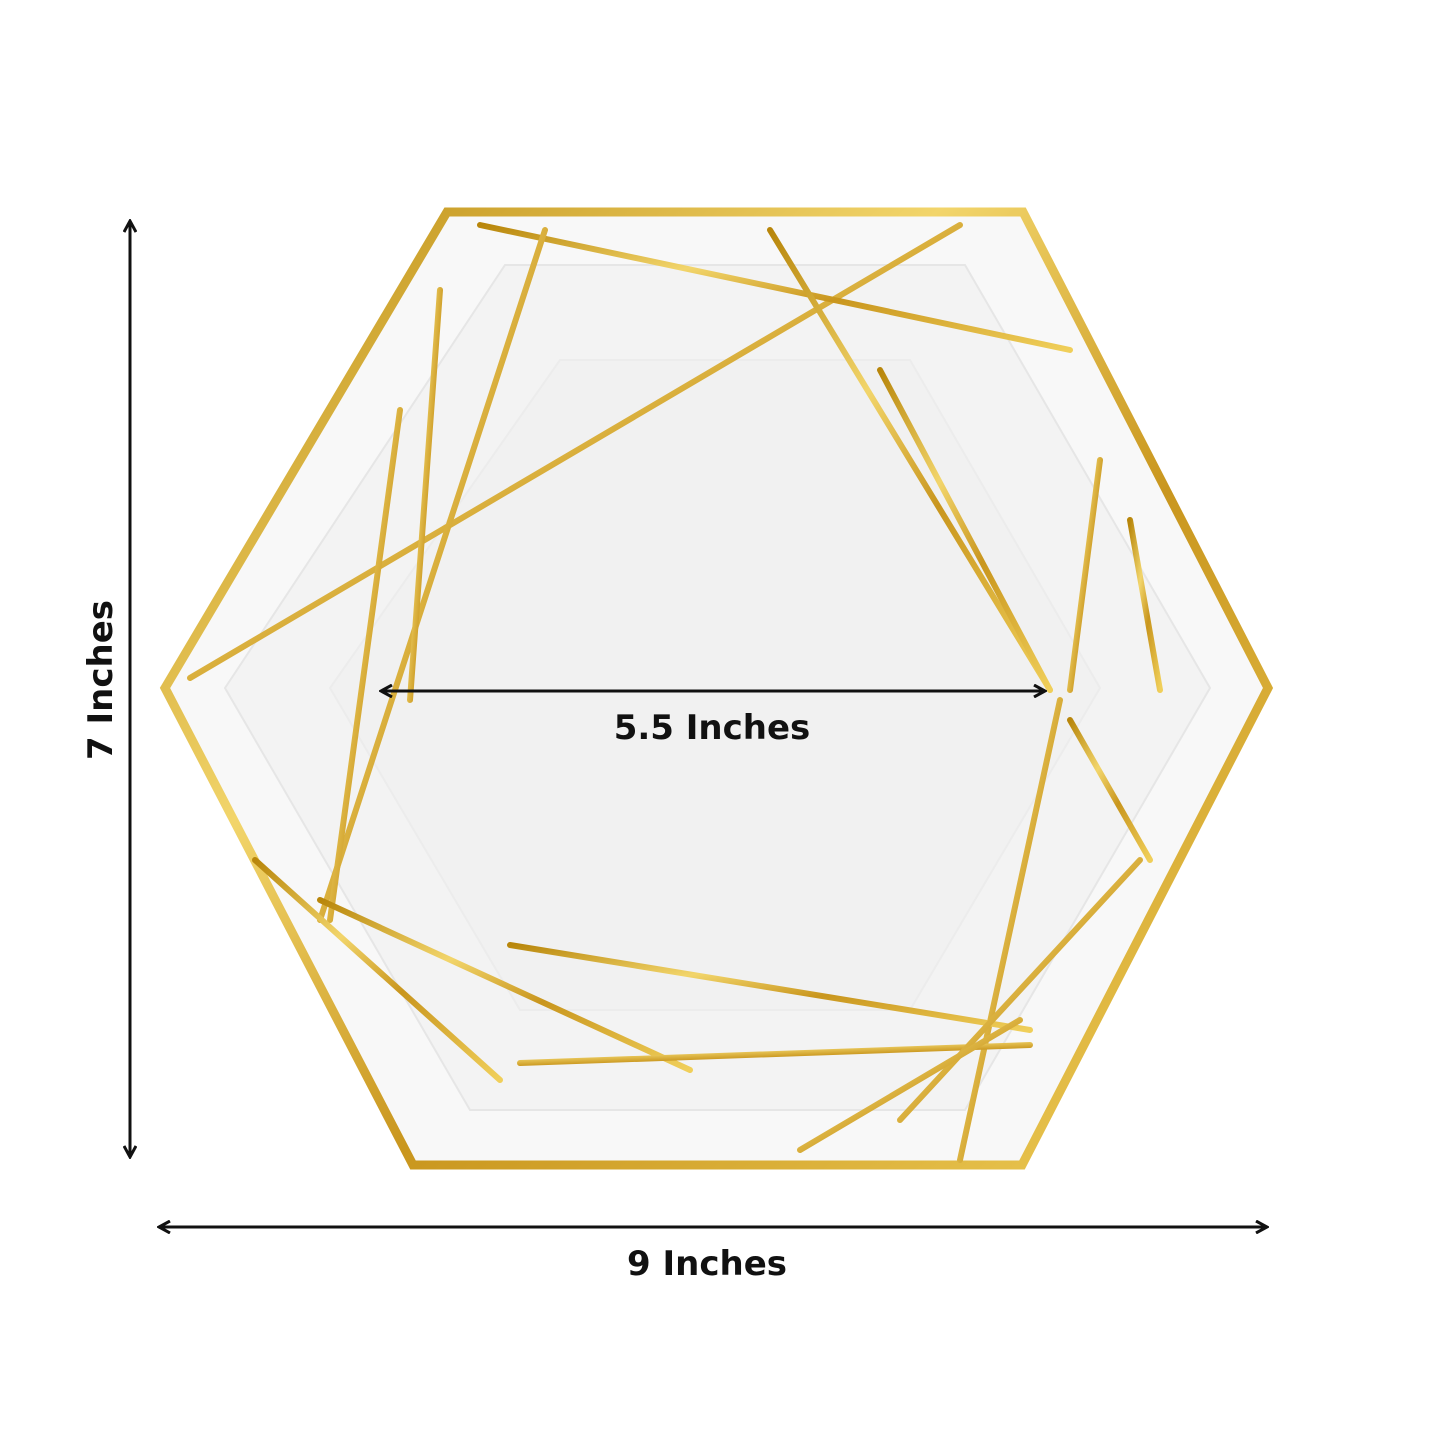  Describe the element at coordinates (707, 1264) in the screenshot. I see `outer-width-label: 9 Inches` at that location.